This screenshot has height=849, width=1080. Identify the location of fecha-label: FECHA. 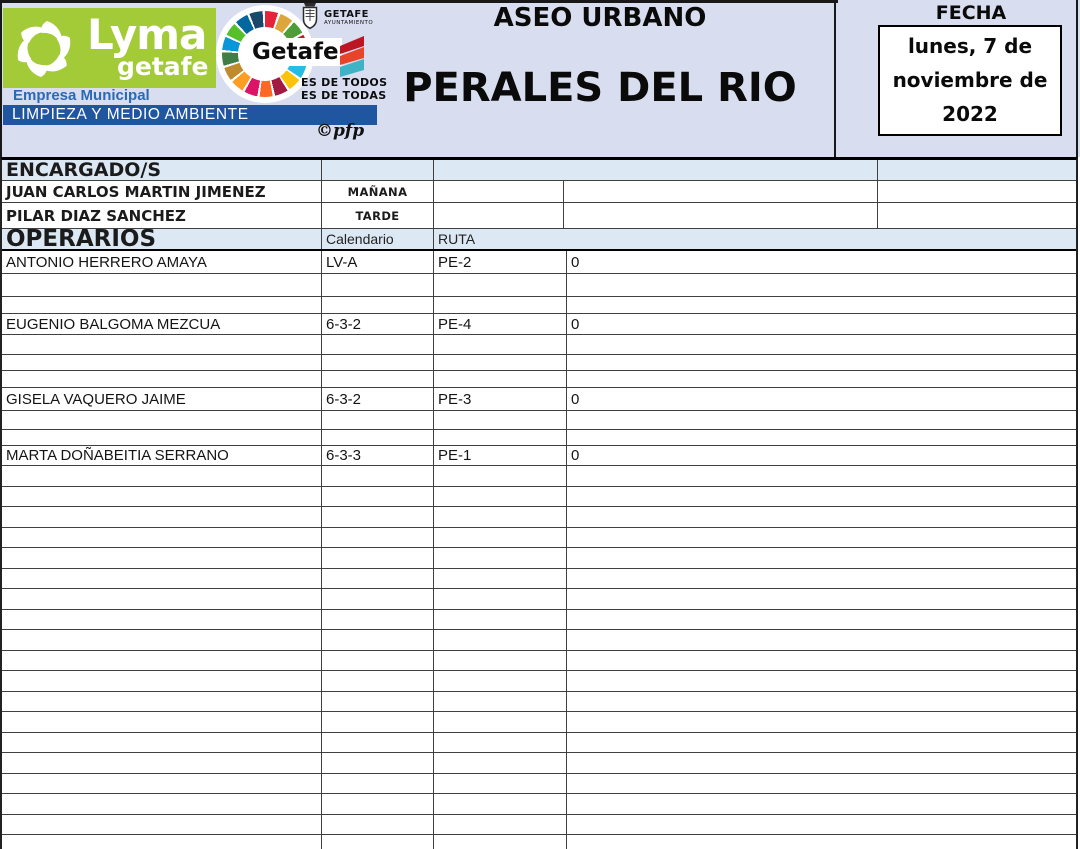
(971, 13).